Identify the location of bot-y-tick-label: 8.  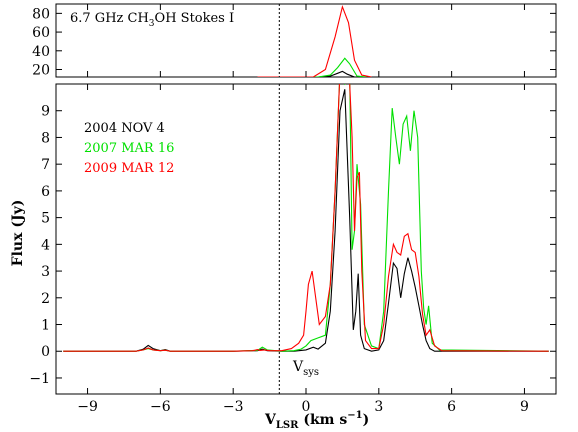
(45, 138).